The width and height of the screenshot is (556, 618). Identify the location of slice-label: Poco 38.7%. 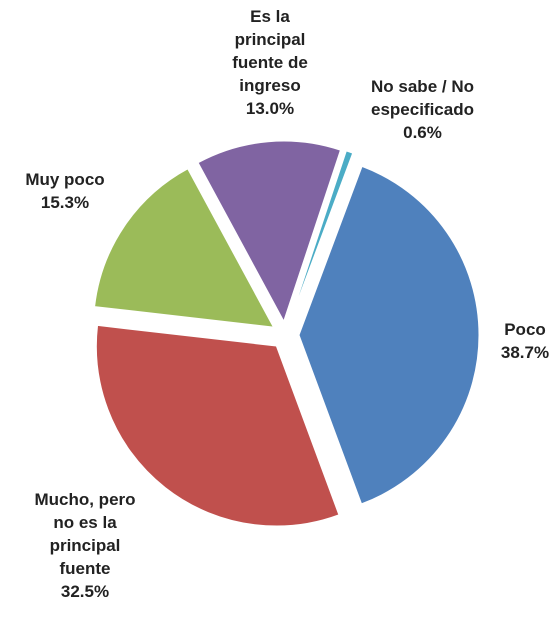
(513, 341).